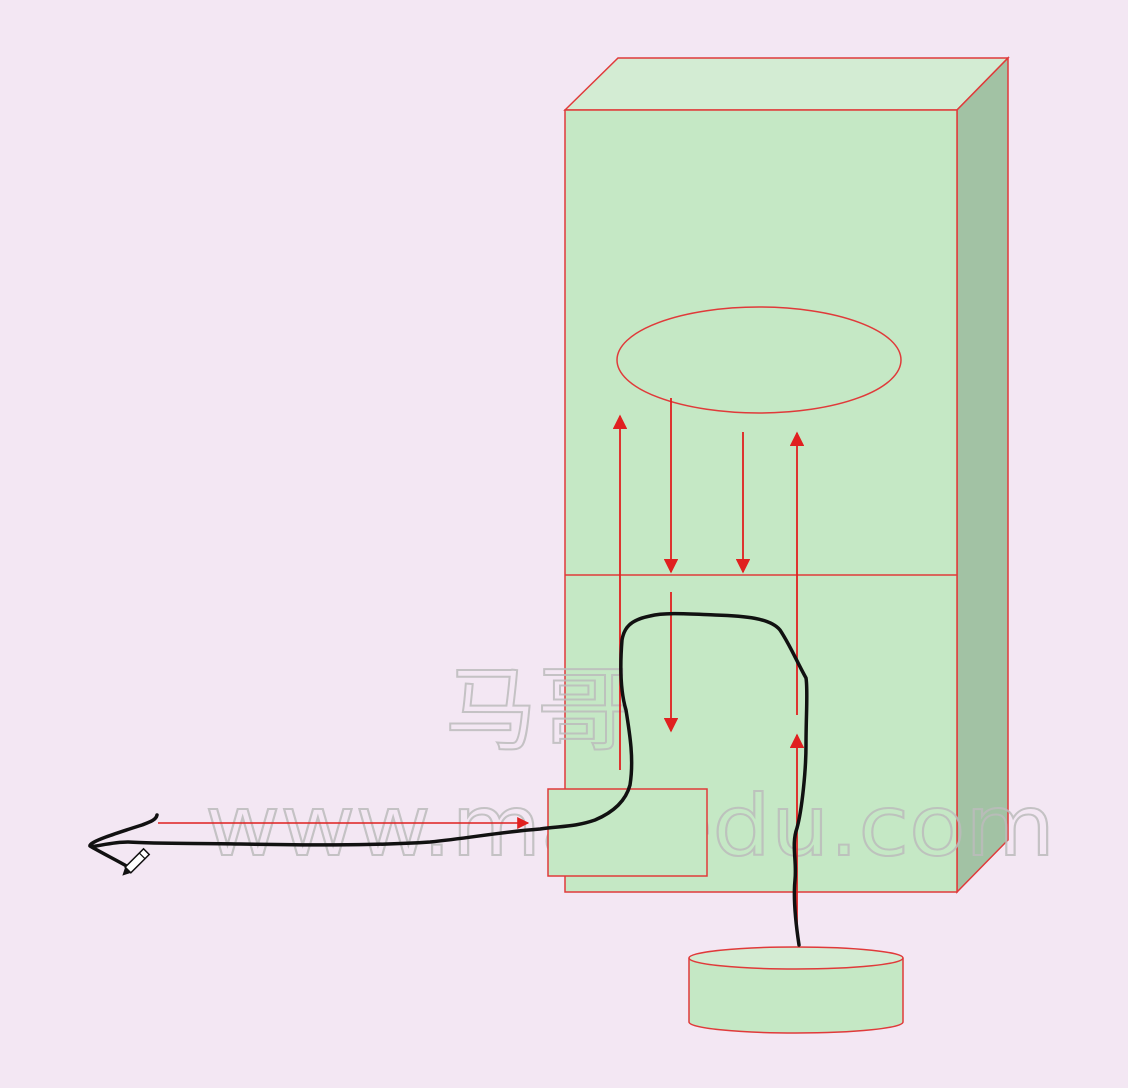 This screenshot has height=1088, width=1128. I want to click on watermark-line-1: 马哥, so click(537, 710).